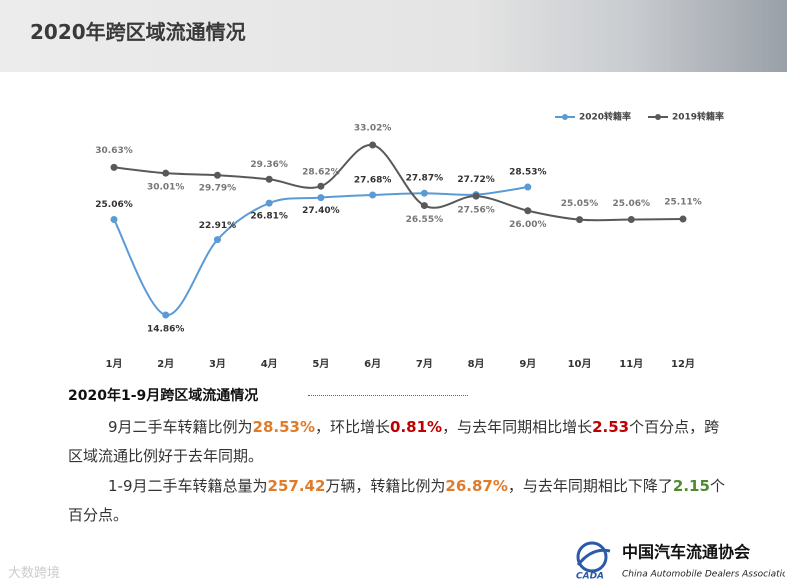 The image size is (787, 586). Describe the element at coordinates (396, 500) in the screenshot. I see `text-run: 个百分点。` at that location.